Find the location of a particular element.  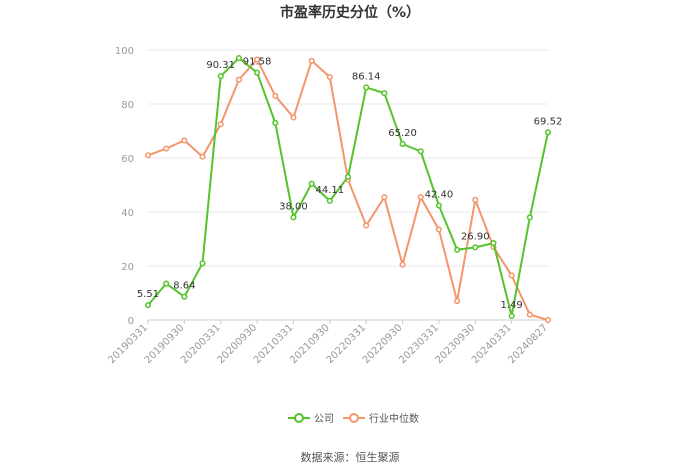

data-label: 90.31 is located at coordinates (220, 65).